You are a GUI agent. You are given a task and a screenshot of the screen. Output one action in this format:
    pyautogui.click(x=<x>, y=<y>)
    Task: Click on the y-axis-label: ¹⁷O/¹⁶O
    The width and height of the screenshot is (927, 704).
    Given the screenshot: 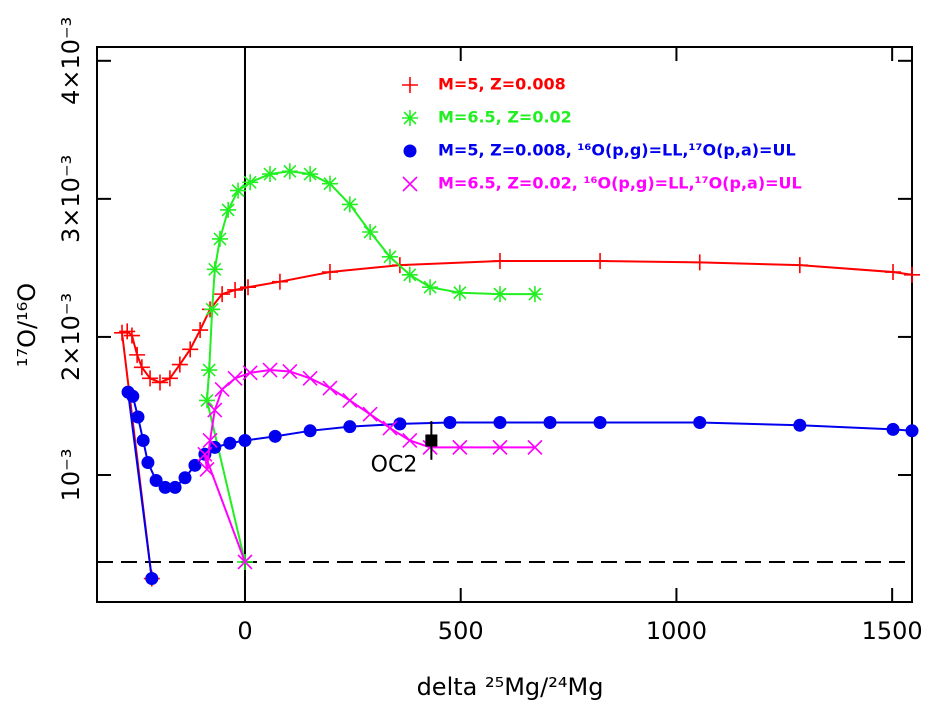 What is the action you would take?
    pyautogui.click(x=27, y=325)
    